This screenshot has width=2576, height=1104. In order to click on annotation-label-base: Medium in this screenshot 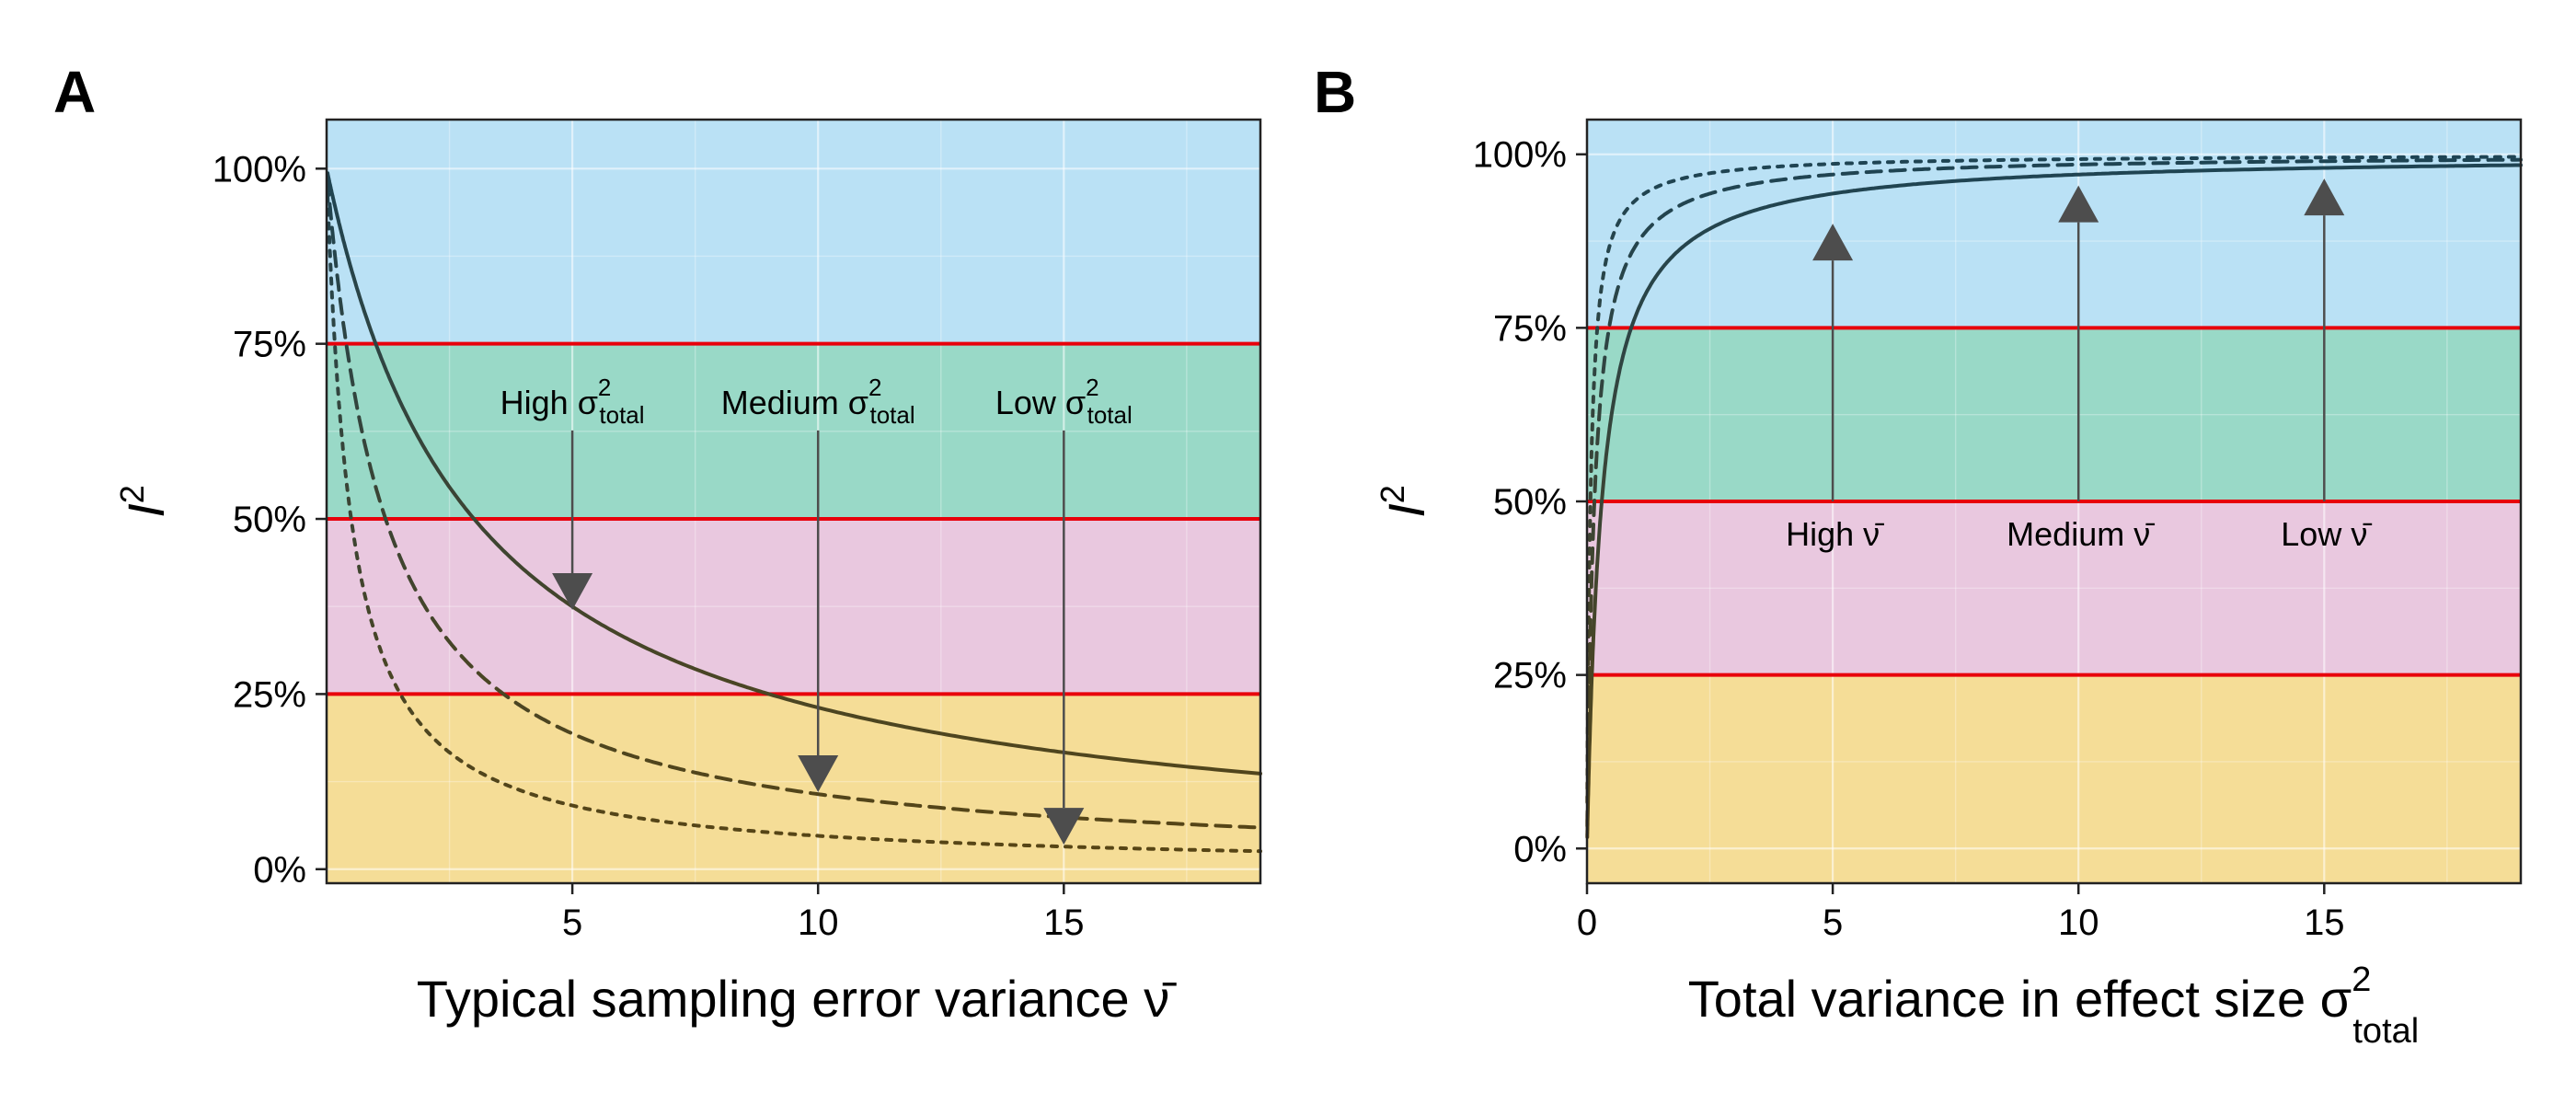, I will do `click(2070, 534)`.